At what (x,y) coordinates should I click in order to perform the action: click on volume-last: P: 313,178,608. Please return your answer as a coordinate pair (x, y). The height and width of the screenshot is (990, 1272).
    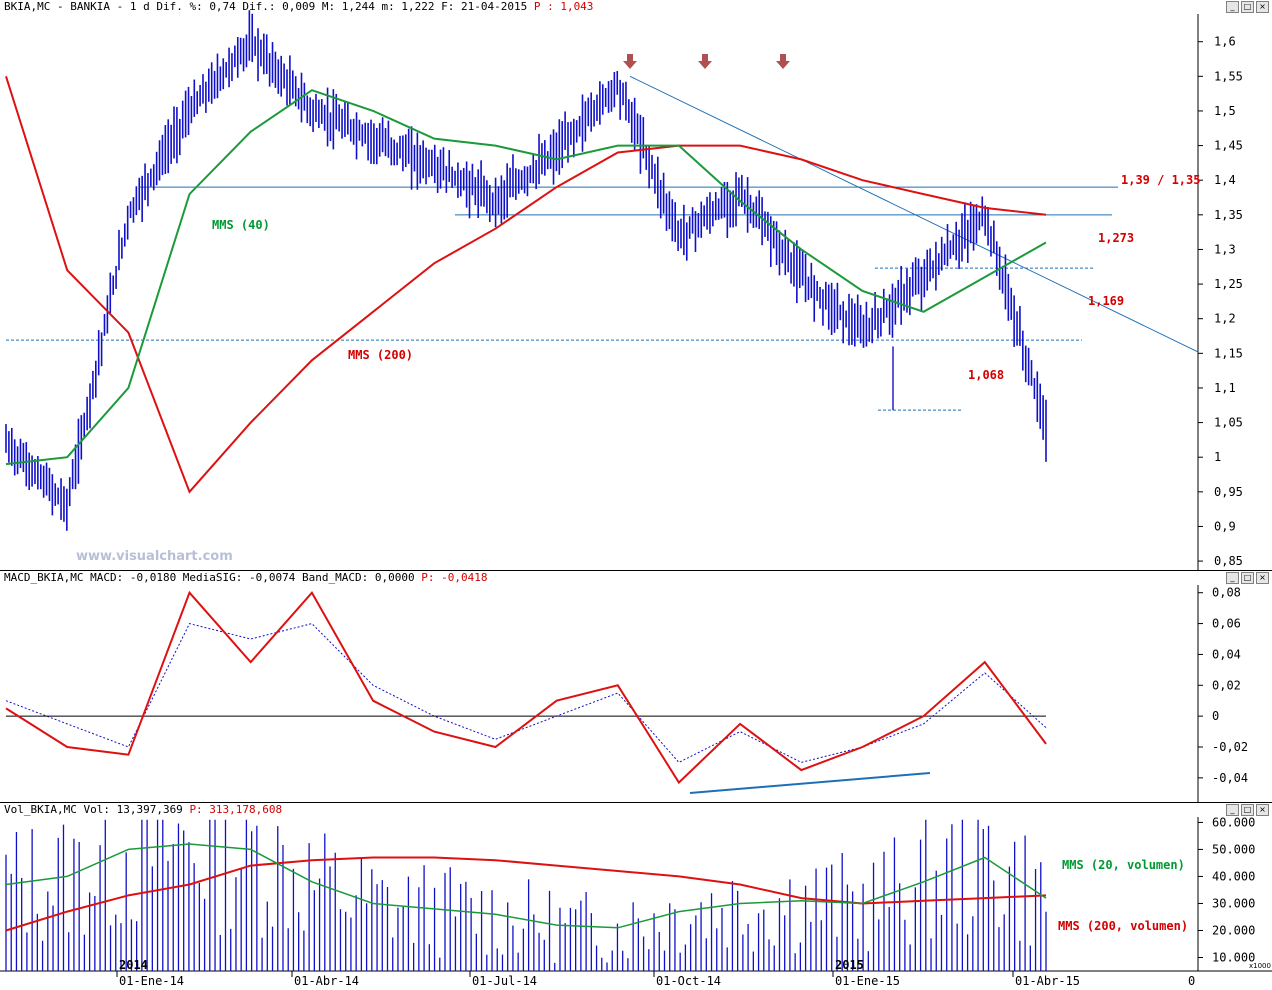
    Looking at the image, I should click on (236, 809).